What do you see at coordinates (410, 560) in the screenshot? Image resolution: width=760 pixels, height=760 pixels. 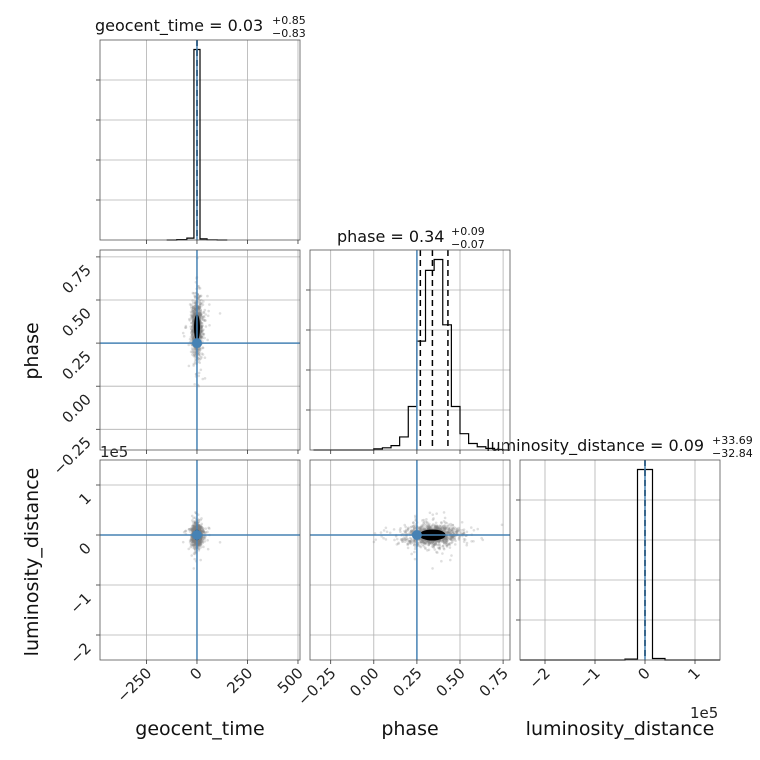 I see `panel-frame-luminosity-distance-vs-phase` at bounding box center [410, 560].